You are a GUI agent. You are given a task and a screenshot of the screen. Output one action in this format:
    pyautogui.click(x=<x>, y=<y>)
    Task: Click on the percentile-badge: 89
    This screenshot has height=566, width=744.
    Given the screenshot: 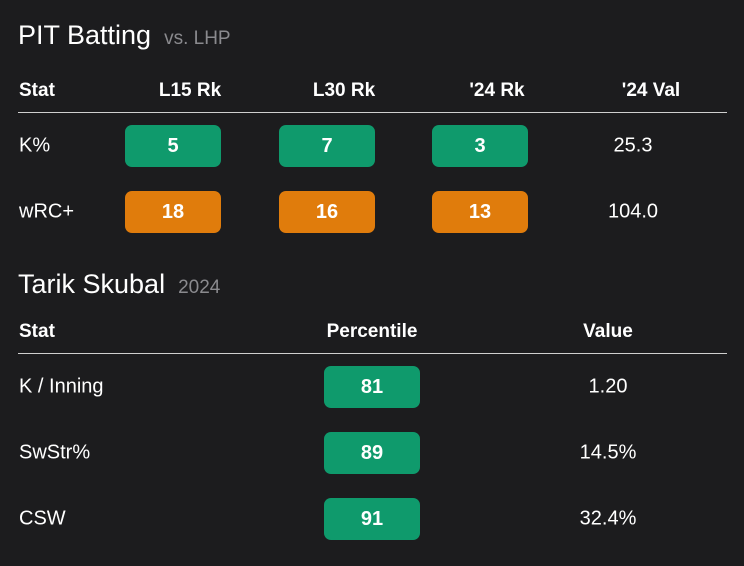 What is the action you would take?
    pyautogui.click(x=372, y=453)
    